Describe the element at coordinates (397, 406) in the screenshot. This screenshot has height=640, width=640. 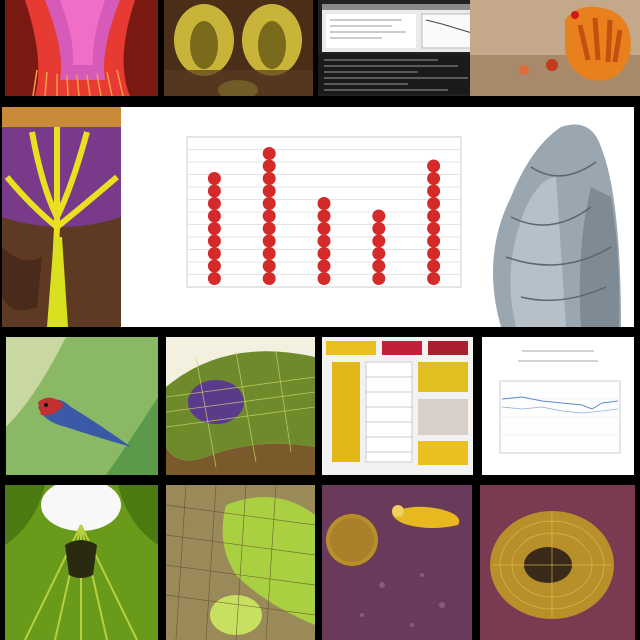
I see `colored-table-tile` at that location.